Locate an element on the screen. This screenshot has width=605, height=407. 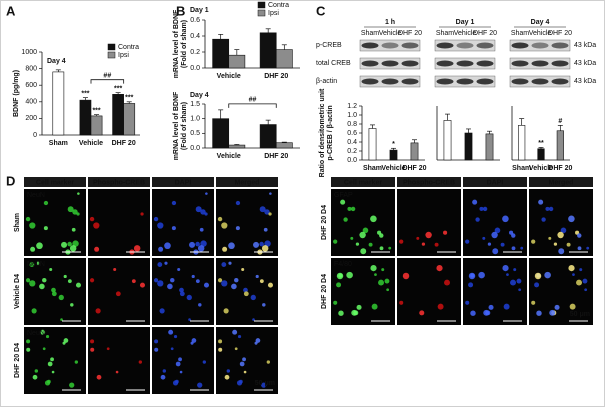
y-axis-label: Ratio of densitometric unit is located at coordinates (322, 132).